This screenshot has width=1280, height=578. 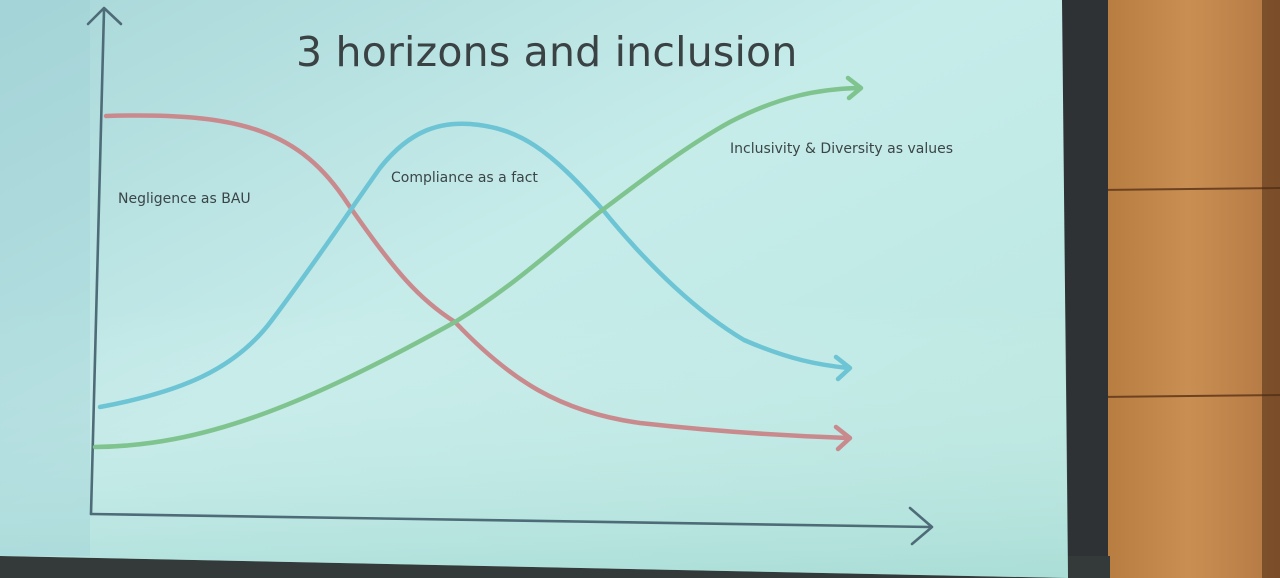 I want to click on x-axis, so click(x=510, y=520).